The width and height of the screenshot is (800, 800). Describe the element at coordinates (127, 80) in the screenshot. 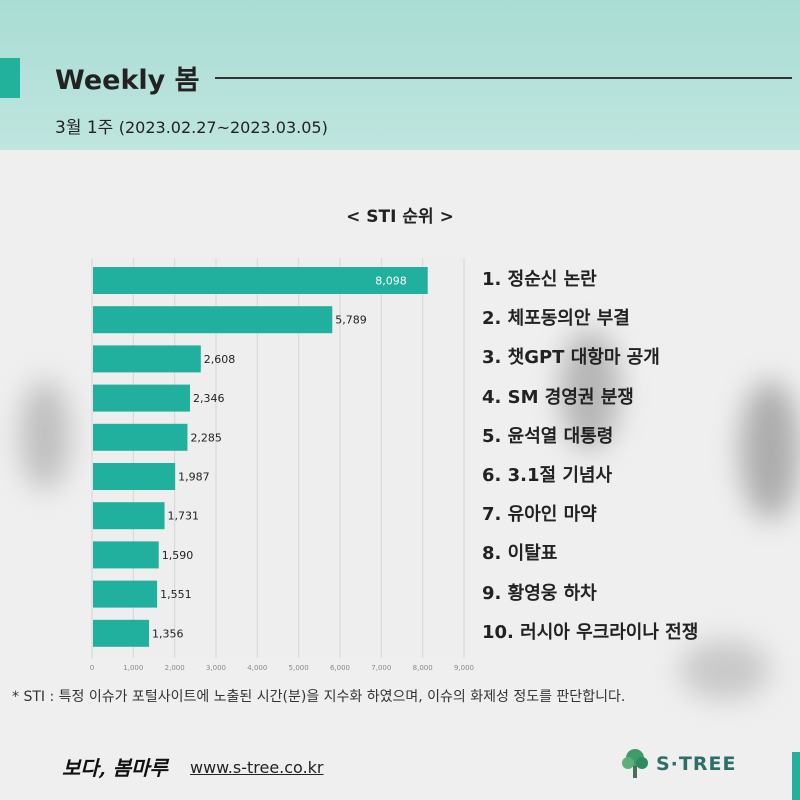

I see `page-title: Weekly 봄` at that location.